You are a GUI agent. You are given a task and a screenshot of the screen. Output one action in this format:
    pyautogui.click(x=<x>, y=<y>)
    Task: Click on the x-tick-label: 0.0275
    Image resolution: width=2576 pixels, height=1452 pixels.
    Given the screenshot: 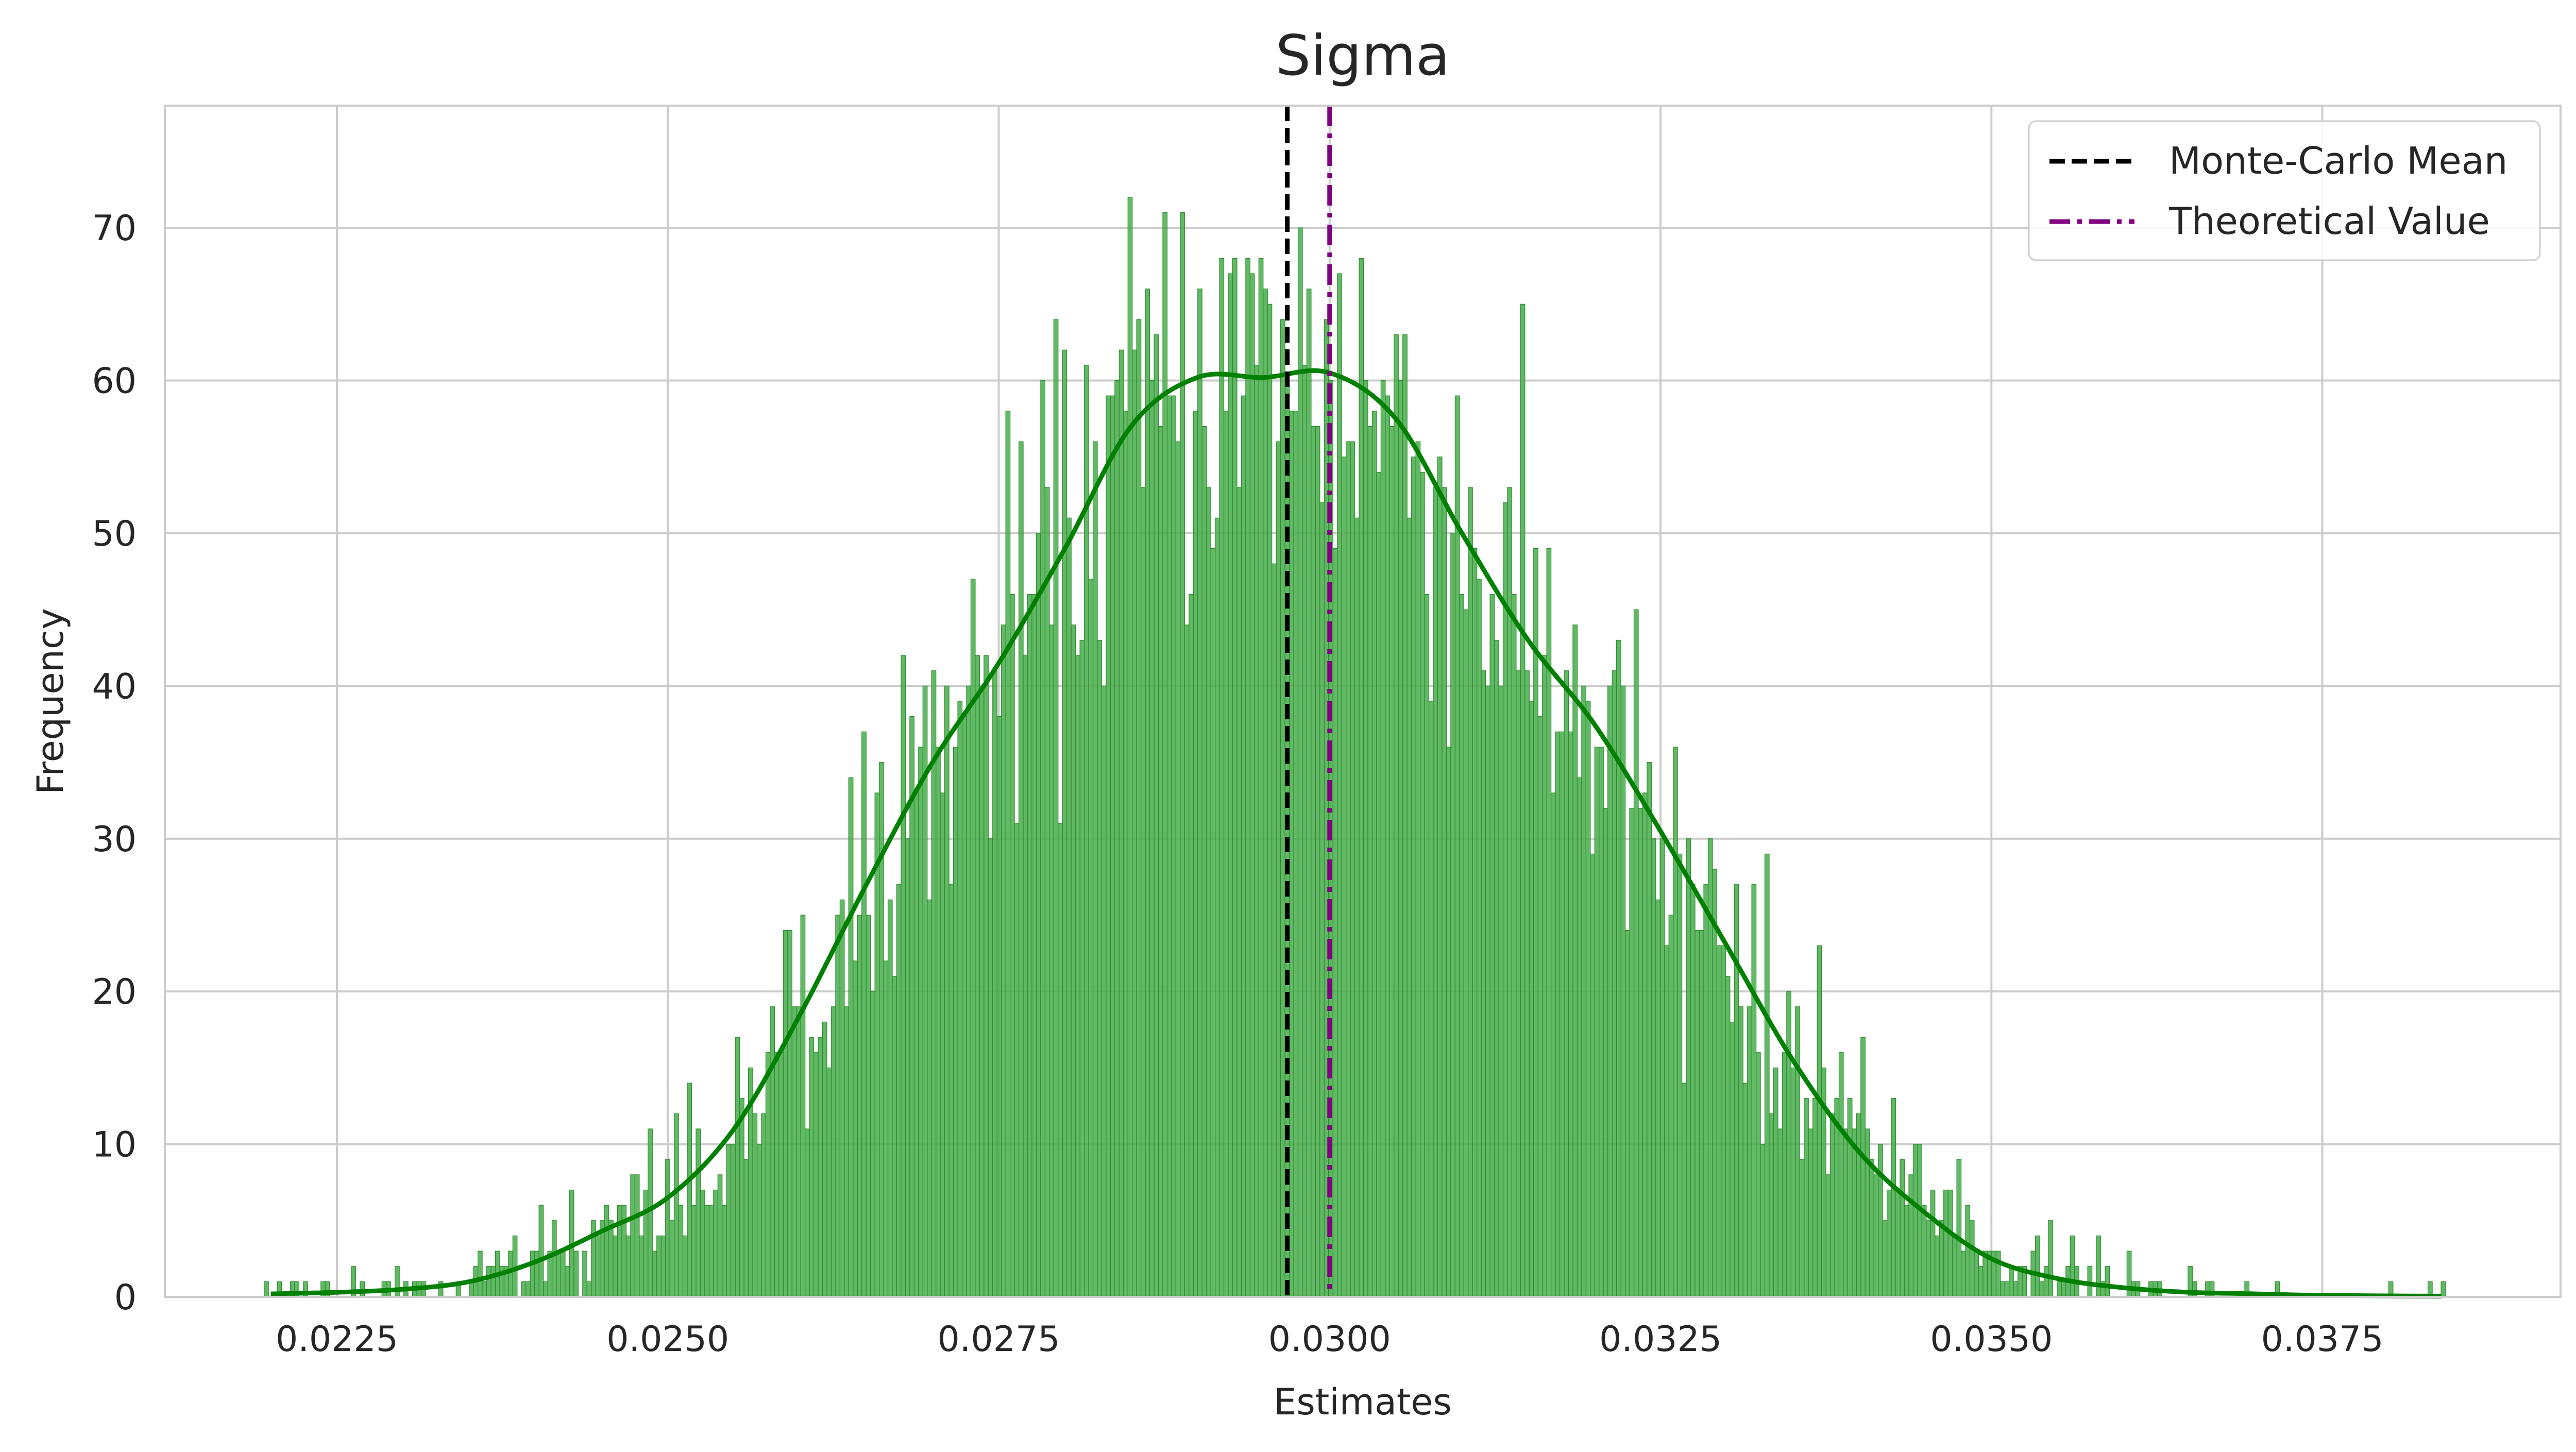 What is the action you would take?
    pyautogui.click(x=999, y=1339)
    